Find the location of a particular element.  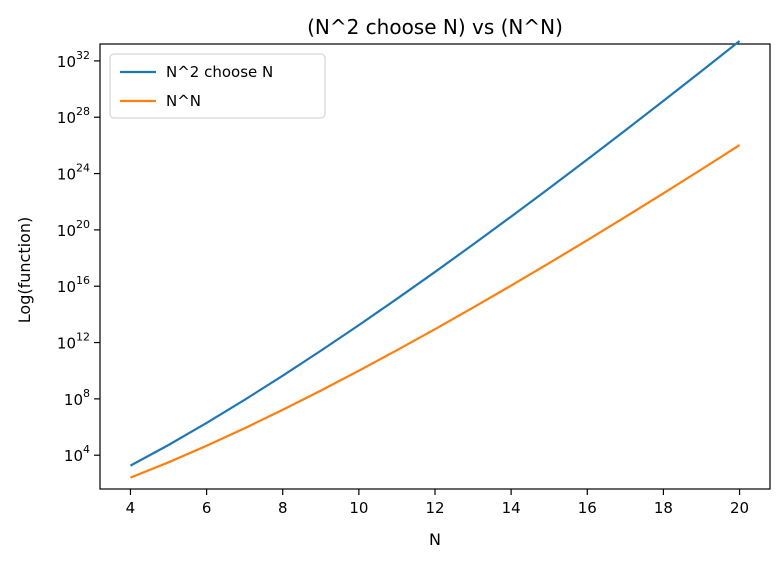

x-tick-label: 14 is located at coordinates (511, 508).